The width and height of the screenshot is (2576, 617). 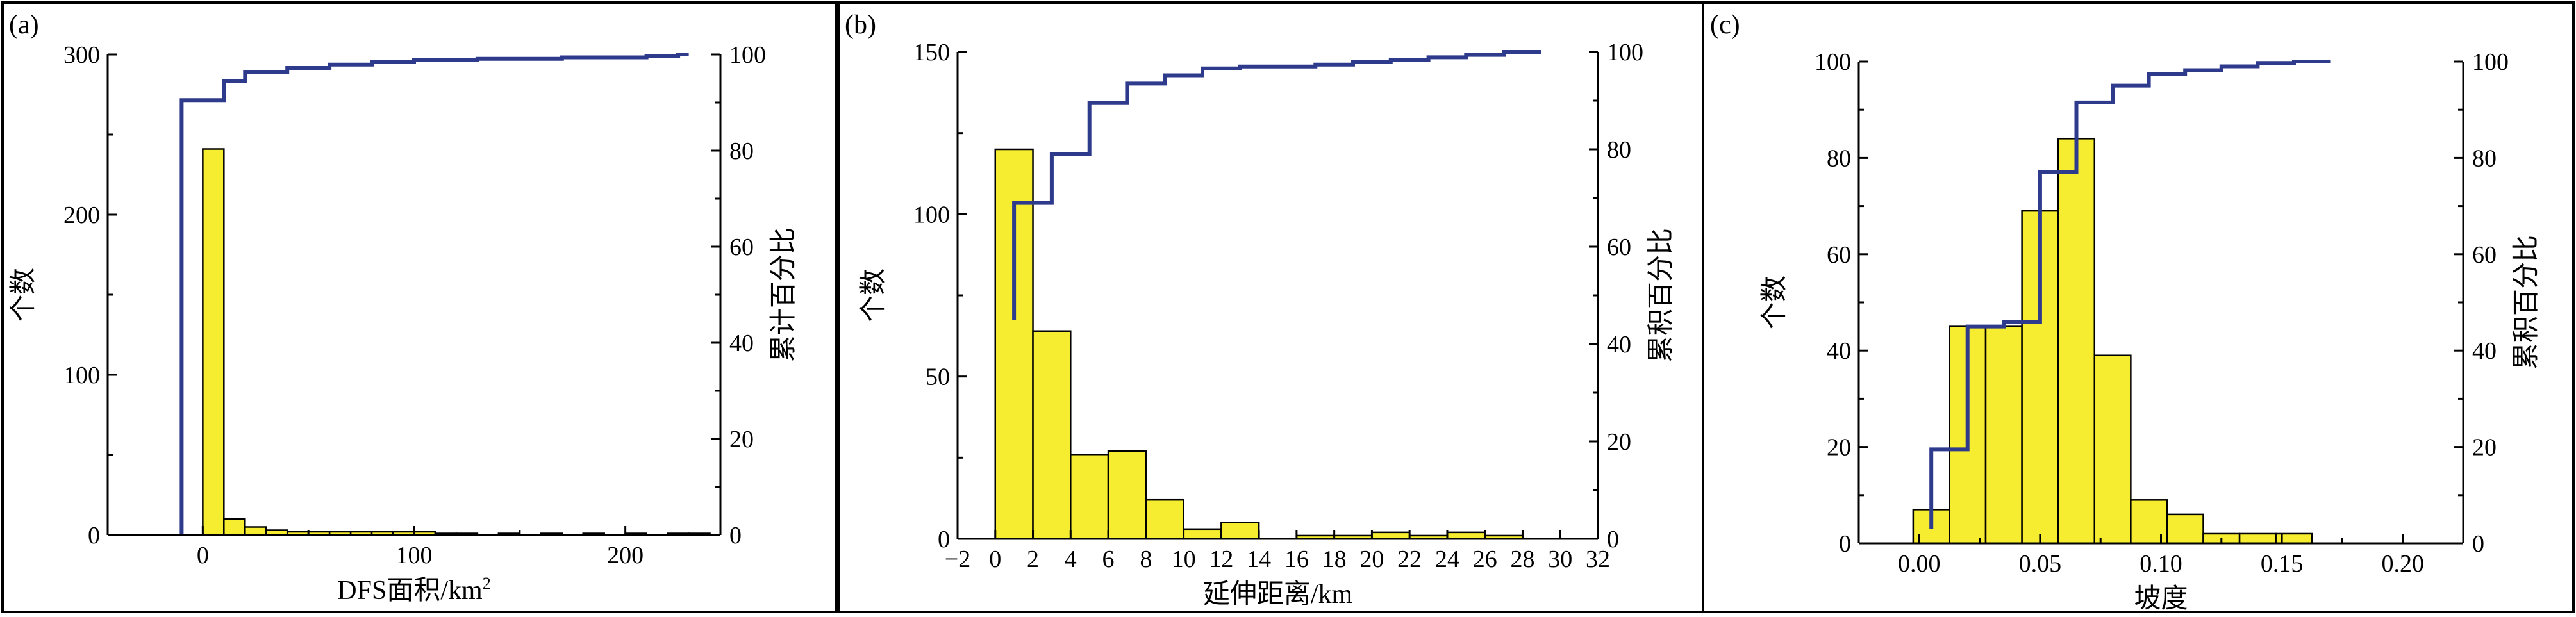 What do you see at coordinates (1278, 594) in the screenshot?
I see `x-axis-label: 延伸距离/km` at bounding box center [1278, 594].